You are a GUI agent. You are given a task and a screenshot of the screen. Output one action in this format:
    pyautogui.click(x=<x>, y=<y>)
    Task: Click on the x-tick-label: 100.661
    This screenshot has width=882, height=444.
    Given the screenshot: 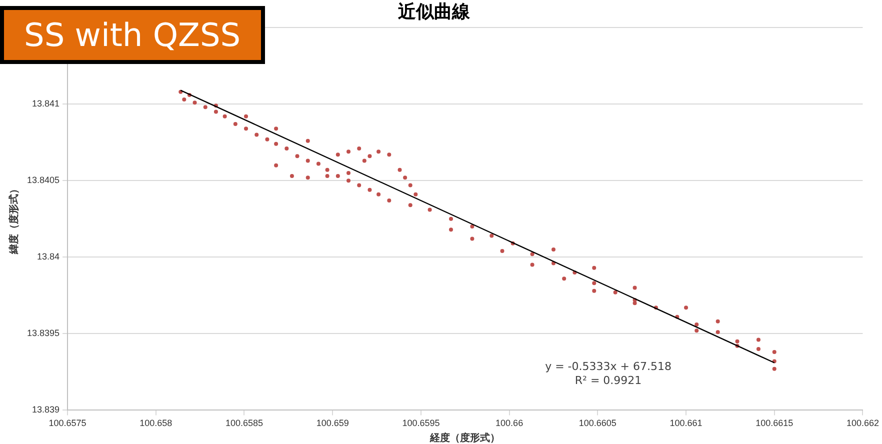 What is the action you would take?
    pyautogui.click(x=686, y=423)
    